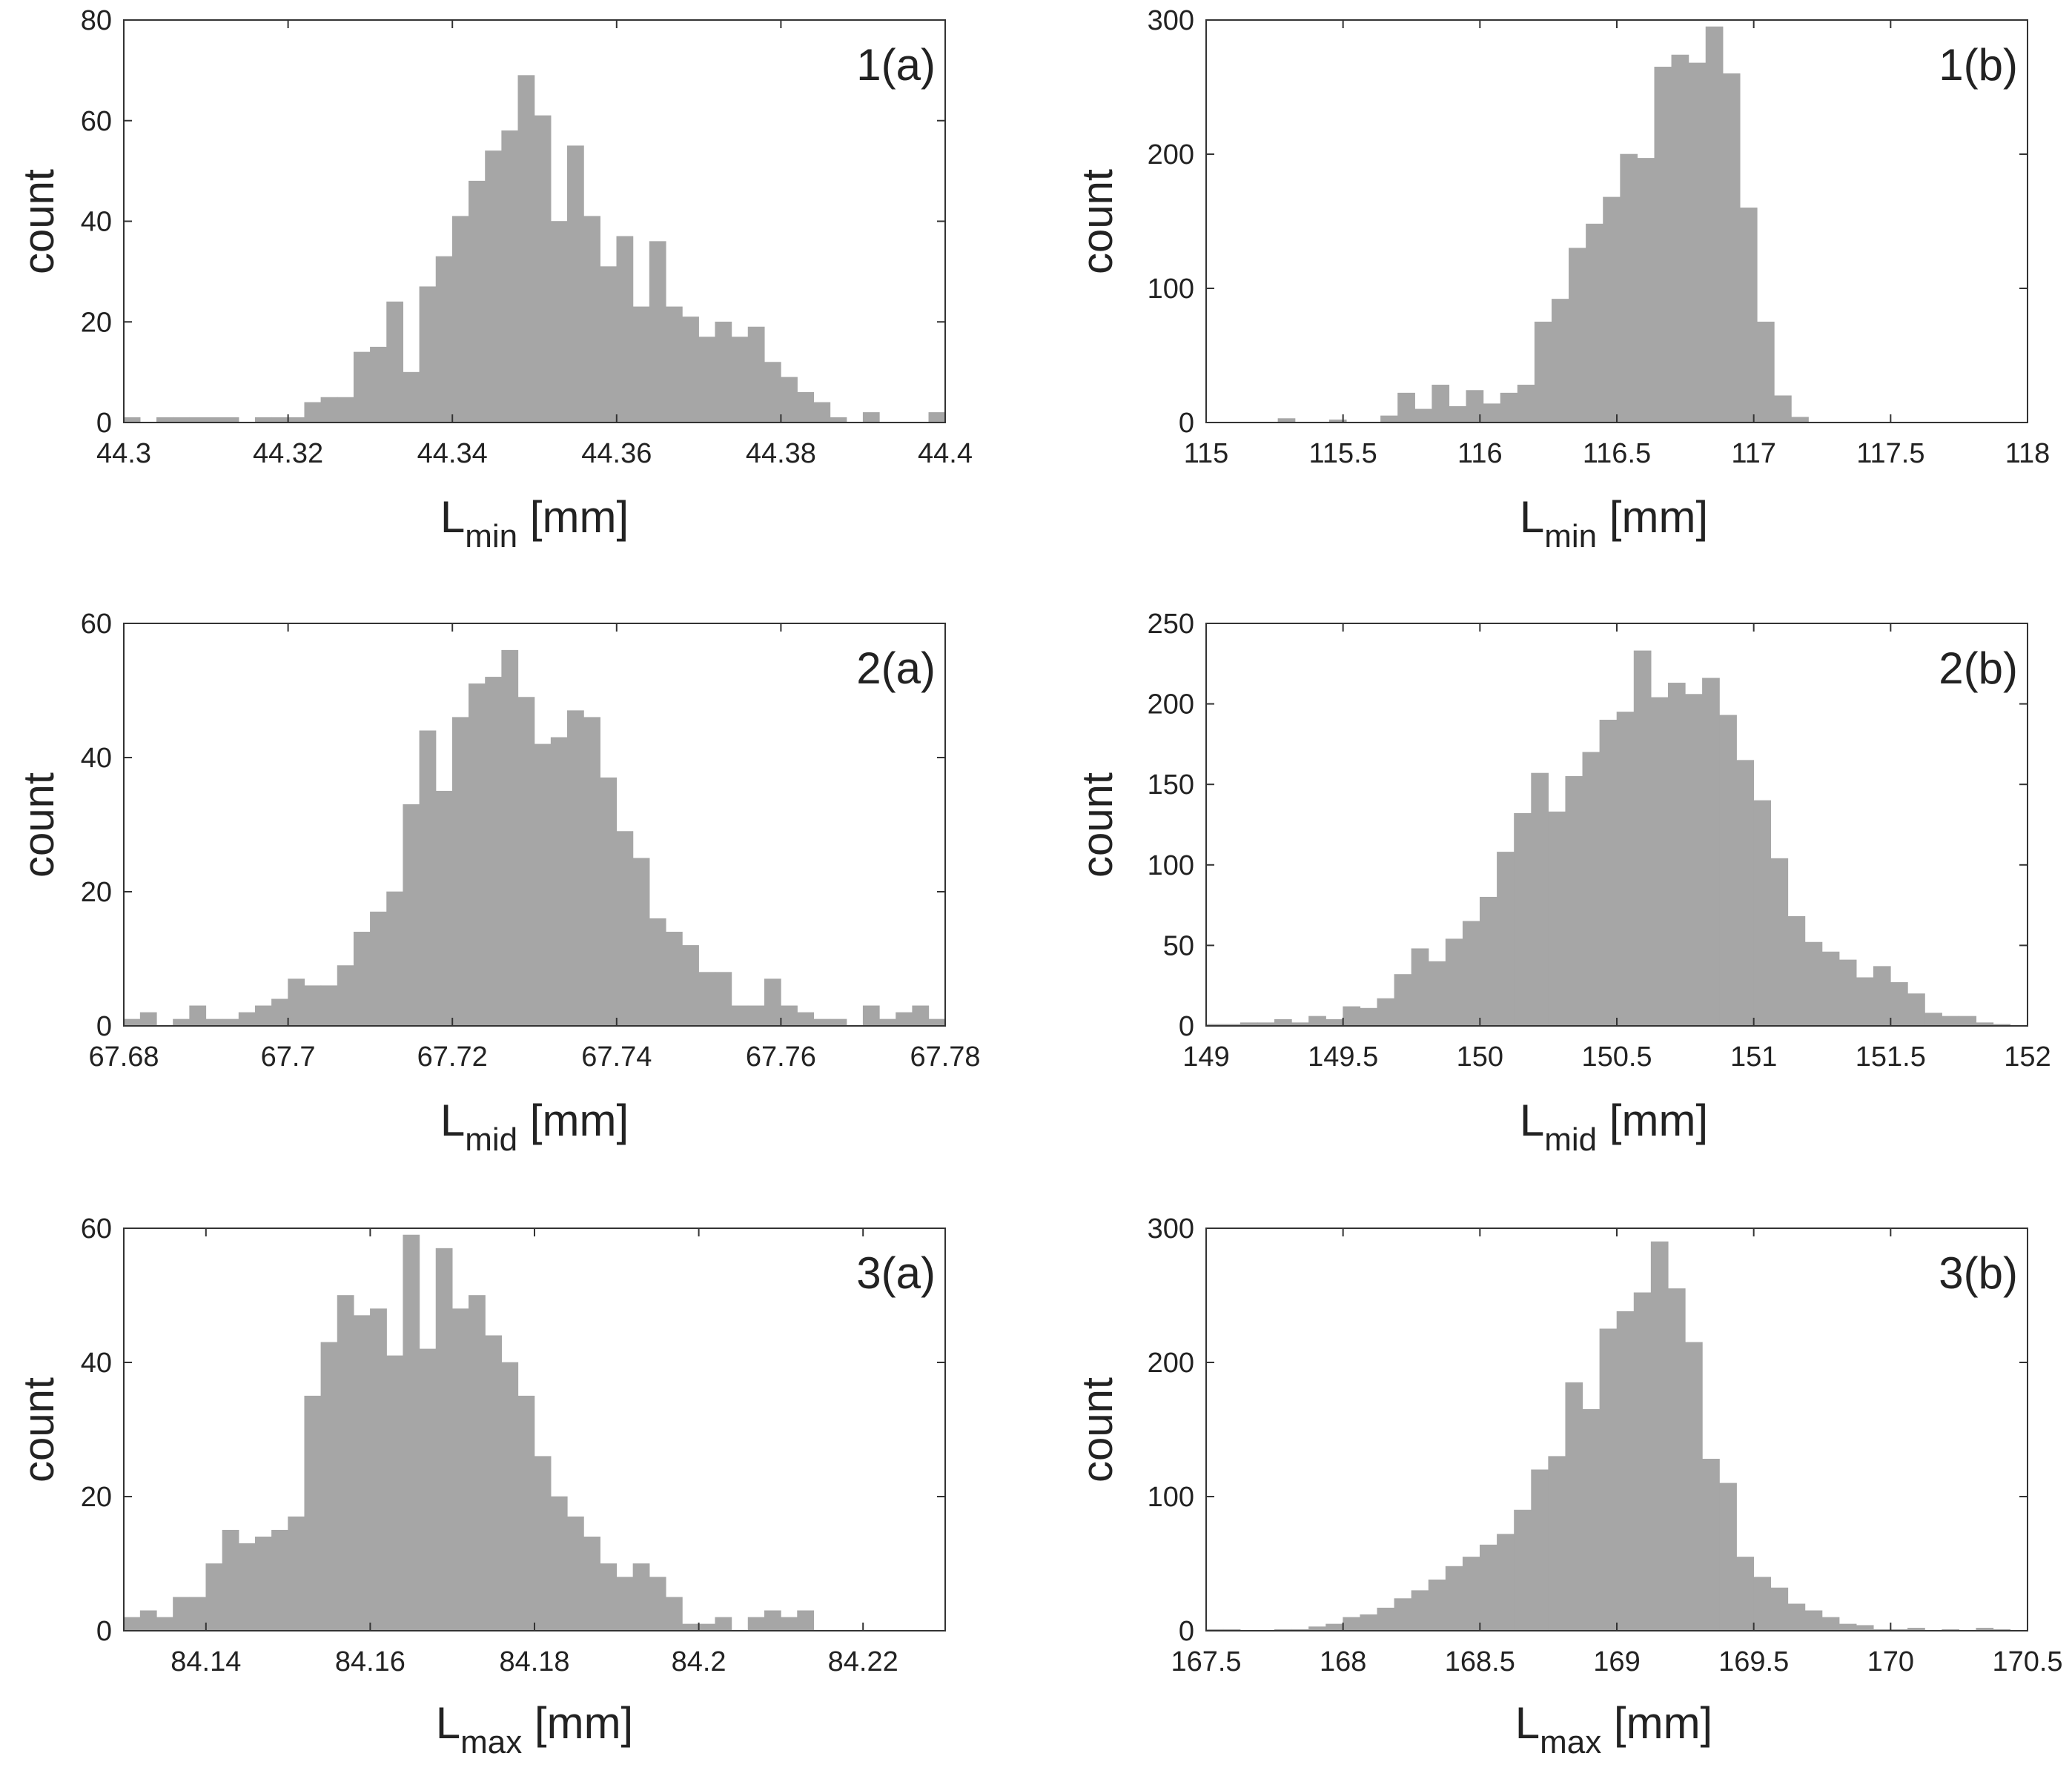 The width and height of the screenshot is (2072, 1779). What do you see at coordinates (39, 825) in the screenshot?
I see `panel-2a-ylabel: count` at bounding box center [39, 825].